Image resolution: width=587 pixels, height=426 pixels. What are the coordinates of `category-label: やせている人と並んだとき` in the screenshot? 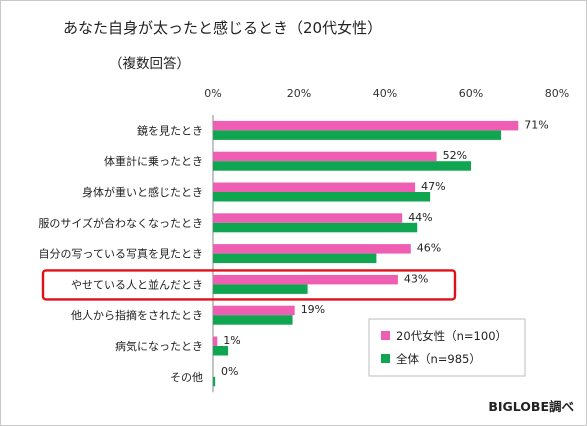 It's located at (137, 284).